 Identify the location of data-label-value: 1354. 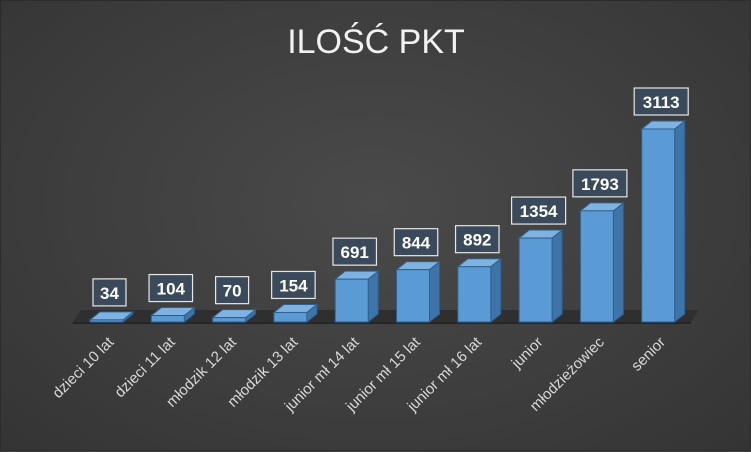
(539, 211).